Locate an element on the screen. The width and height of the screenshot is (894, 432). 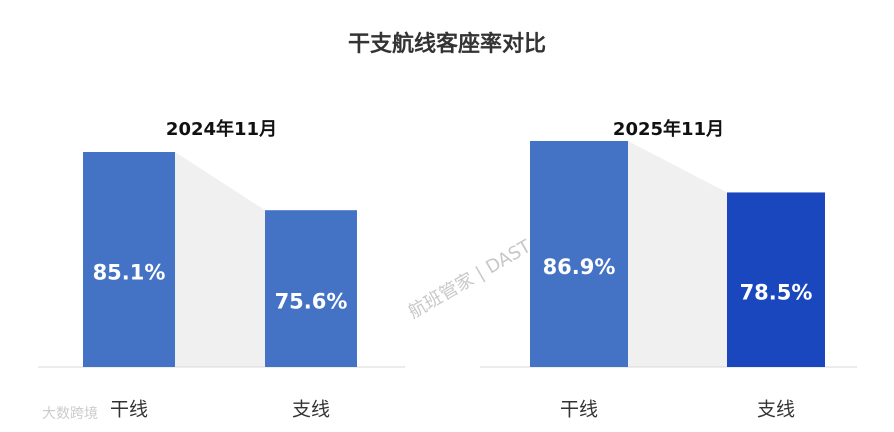
panel-title: 2025年11月 is located at coordinates (668, 129).